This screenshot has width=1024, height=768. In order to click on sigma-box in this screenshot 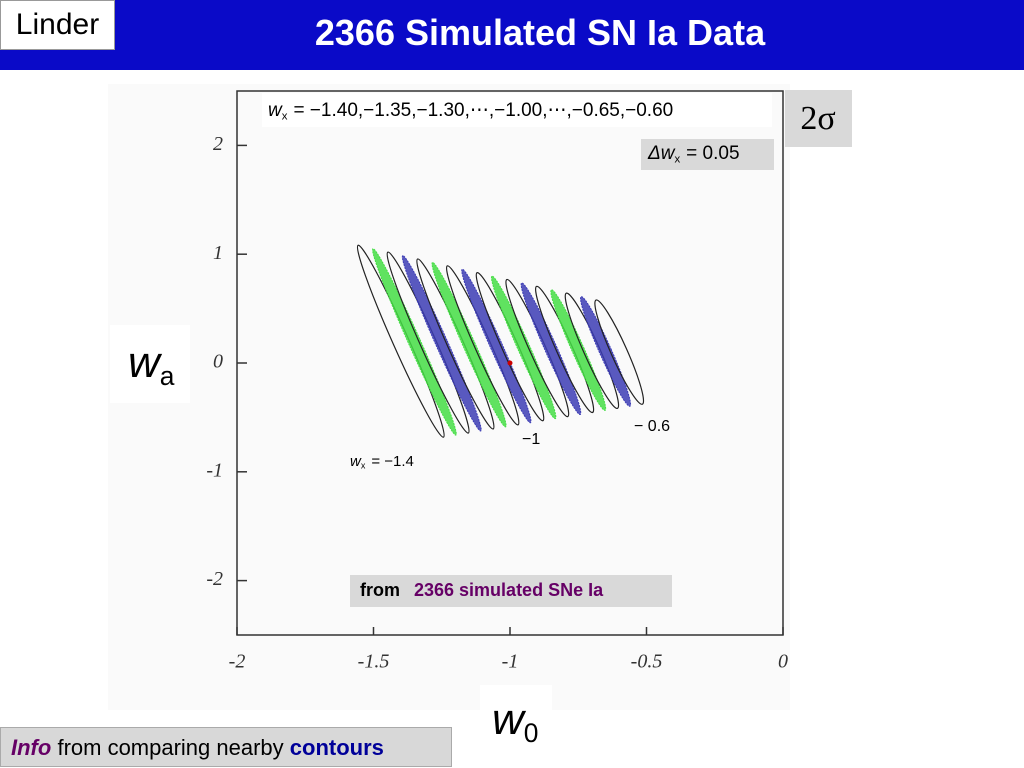, I will do `click(818, 118)`.